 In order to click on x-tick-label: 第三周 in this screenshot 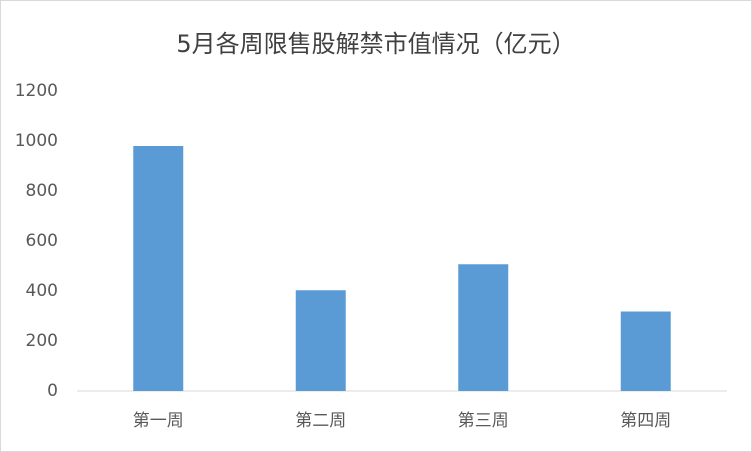, I will do `click(483, 421)`.